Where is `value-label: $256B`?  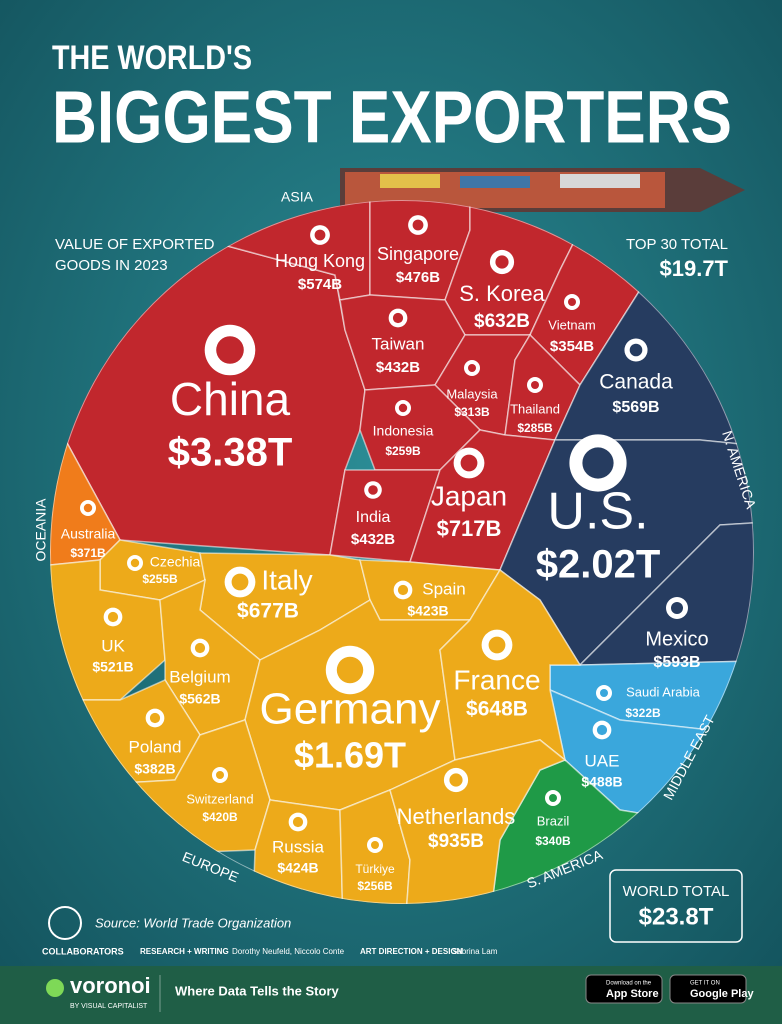 value-label: $256B is located at coordinates (375, 886).